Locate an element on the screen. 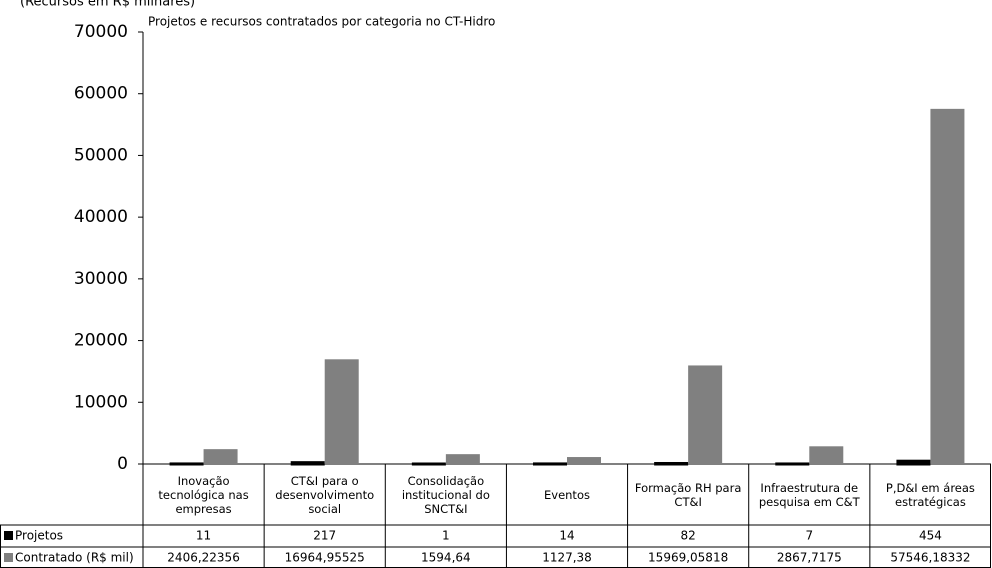 The width and height of the screenshot is (992, 568). x-tick-label: CT&I para o desenvolvimento social is located at coordinates (325, 494).